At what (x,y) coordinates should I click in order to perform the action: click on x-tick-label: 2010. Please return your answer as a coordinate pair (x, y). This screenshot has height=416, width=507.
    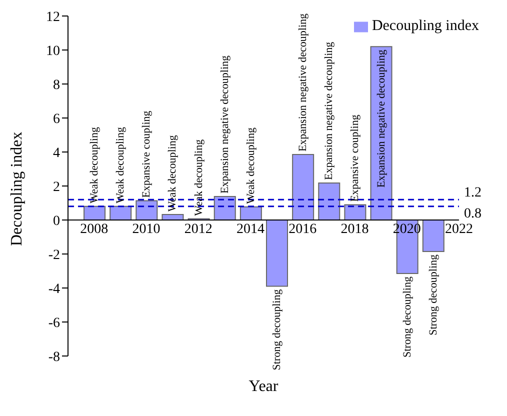
    Looking at the image, I should click on (146, 229).